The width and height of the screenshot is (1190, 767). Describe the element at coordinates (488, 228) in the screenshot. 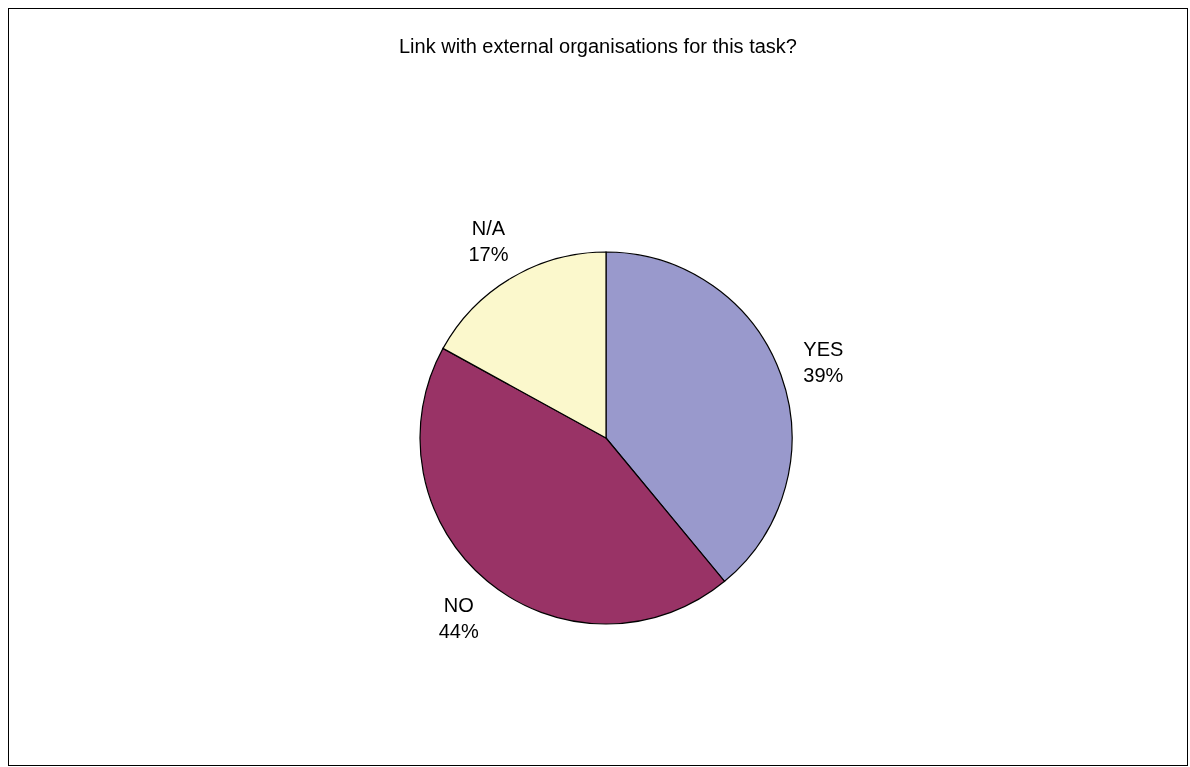

I see `slice-label: N/A` at that location.